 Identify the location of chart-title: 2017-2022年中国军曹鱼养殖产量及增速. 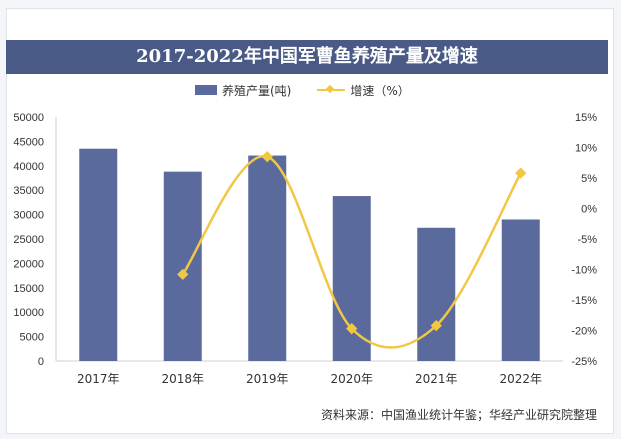
(307, 57).